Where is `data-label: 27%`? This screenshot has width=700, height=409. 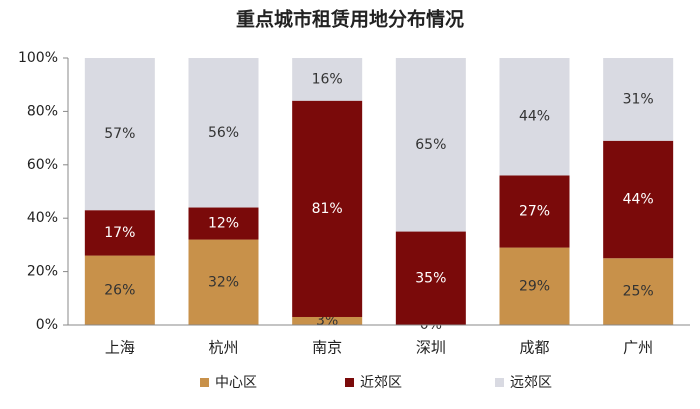 data-label: 27% is located at coordinates (534, 212).